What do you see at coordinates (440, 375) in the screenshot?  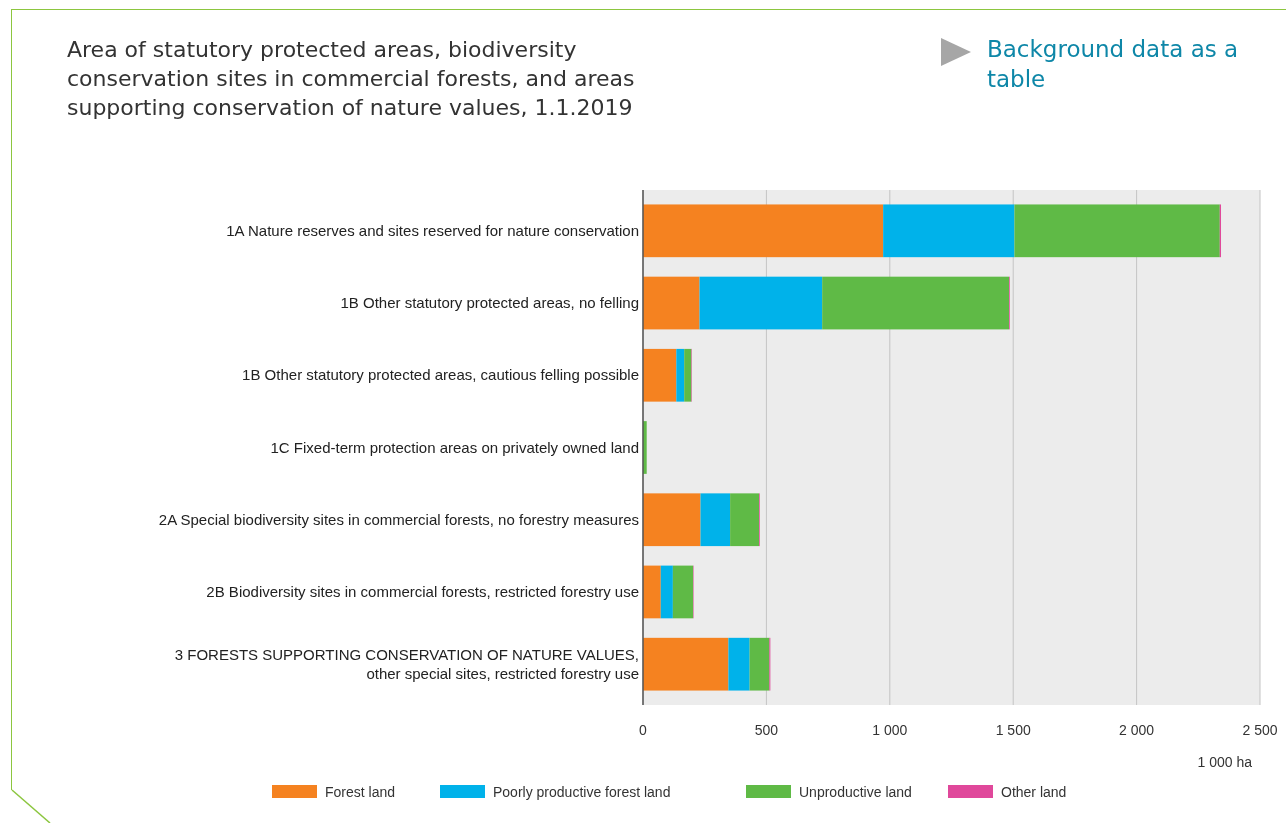 I see `y-tick-label: 1B Other statutory protected areas, cautious felling possible` at bounding box center [440, 375].